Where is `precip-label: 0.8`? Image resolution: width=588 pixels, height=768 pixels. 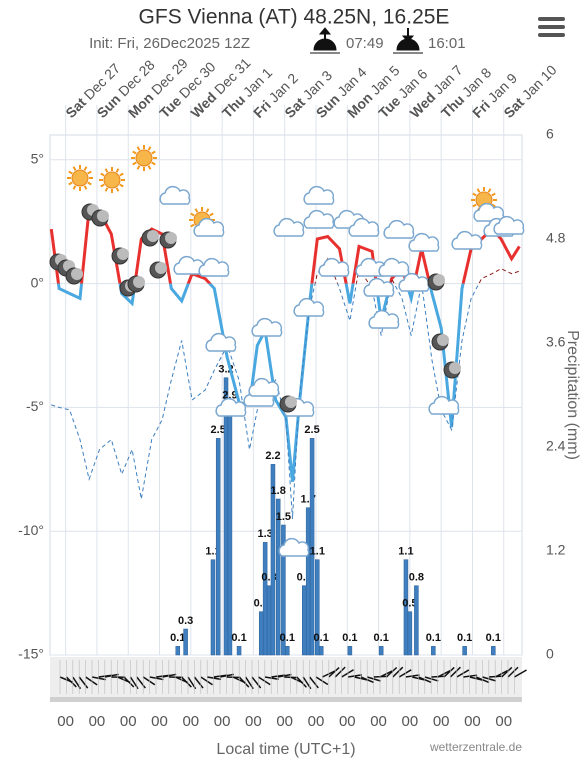
precip-label: 0.8 is located at coordinates (416, 578).